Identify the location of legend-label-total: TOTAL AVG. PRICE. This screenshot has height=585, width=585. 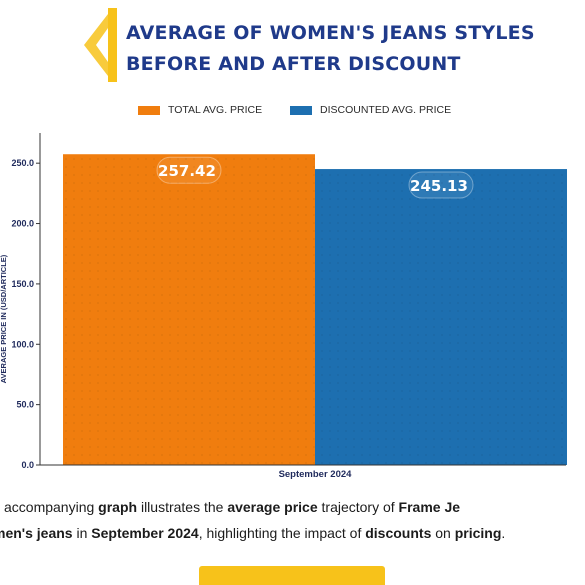
(215, 110).